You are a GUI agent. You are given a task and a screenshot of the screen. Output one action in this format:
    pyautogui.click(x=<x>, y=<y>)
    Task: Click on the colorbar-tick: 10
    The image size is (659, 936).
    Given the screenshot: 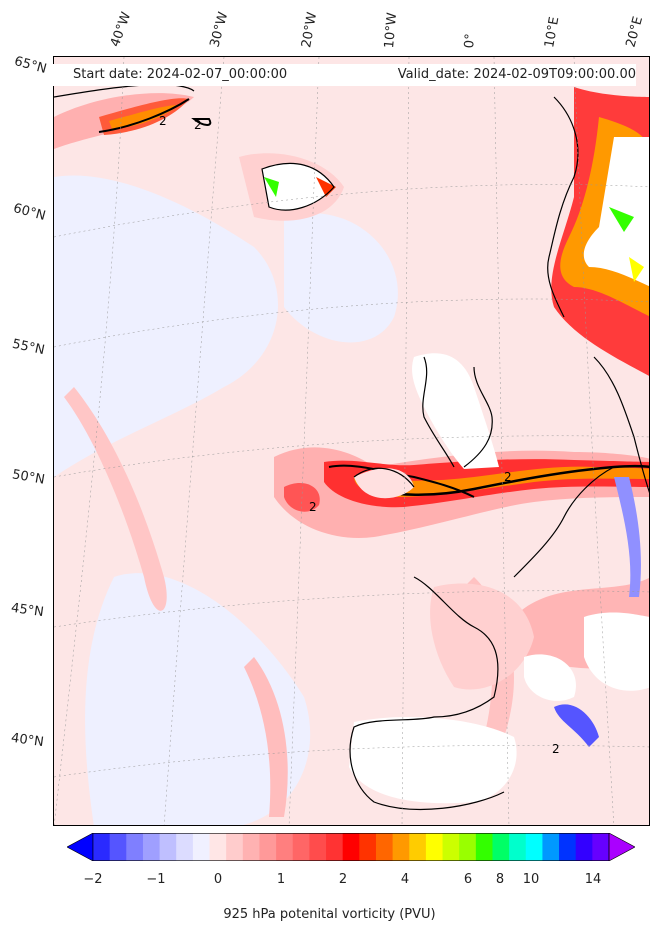 What is the action you would take?
    pyautogui.click(x=531, y=879)
    